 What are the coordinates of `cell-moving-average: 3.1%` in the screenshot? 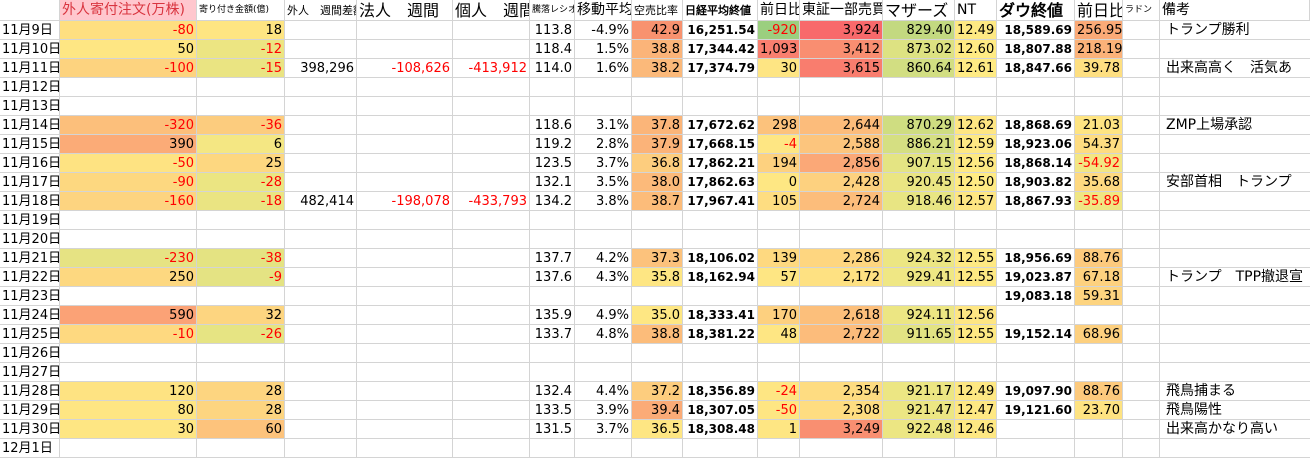 It's located at (603, 125).